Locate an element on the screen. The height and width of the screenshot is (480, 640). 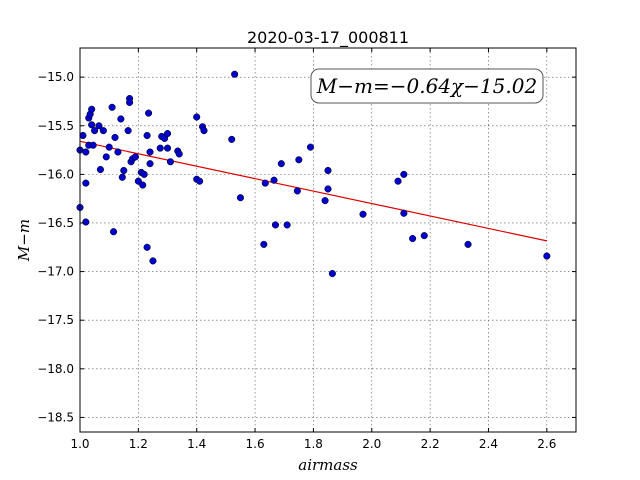
x-tick-labels: 1.0 1.2 1.4 1.6 1.8 2.0 2.2 2.4 2.6 is located at coordinates (313, 444).